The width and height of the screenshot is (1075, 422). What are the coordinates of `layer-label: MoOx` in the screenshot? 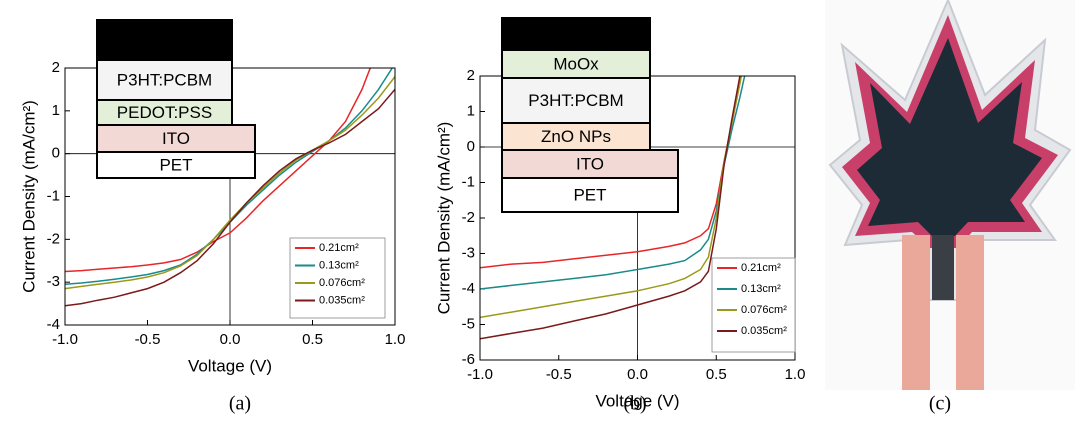 It's located at (576, 63).